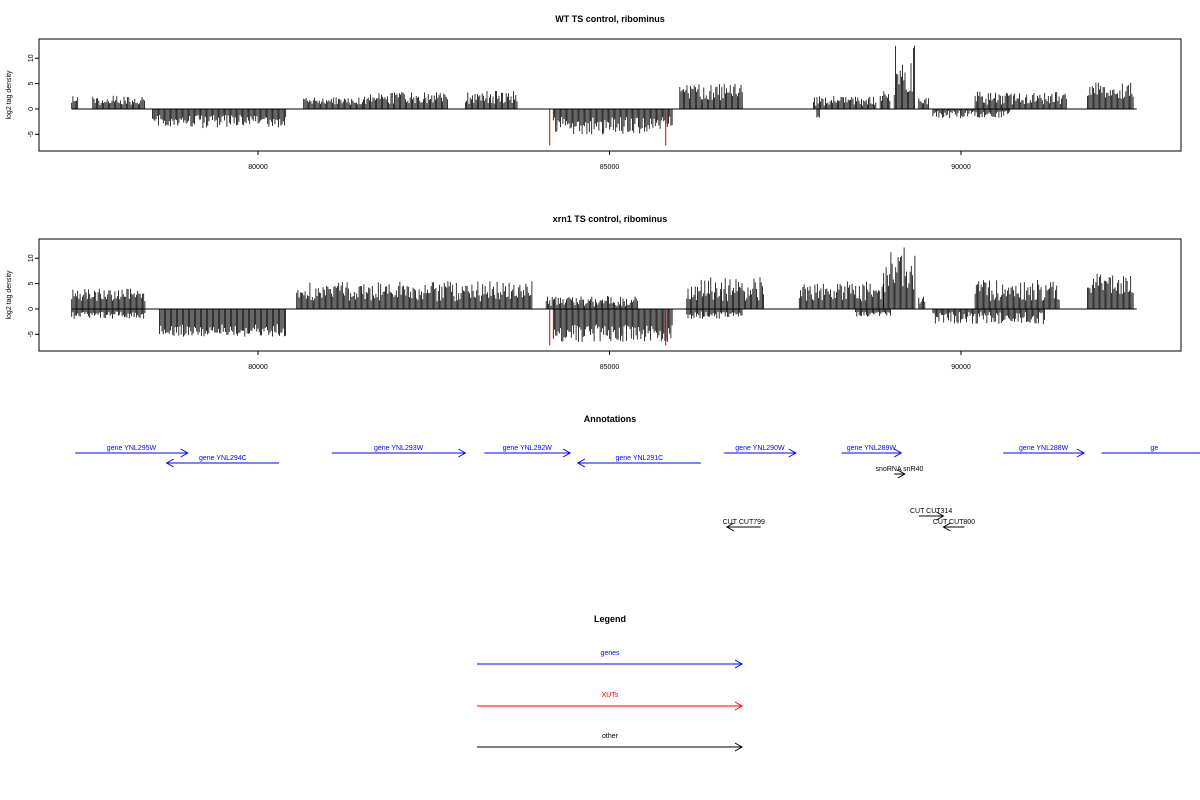 The image size is (1200, 800). What do you see at coordinates (223, 458) in the screenshot?
I see `annotation-label: gene YNL294C` at bounding box center [223, 458].